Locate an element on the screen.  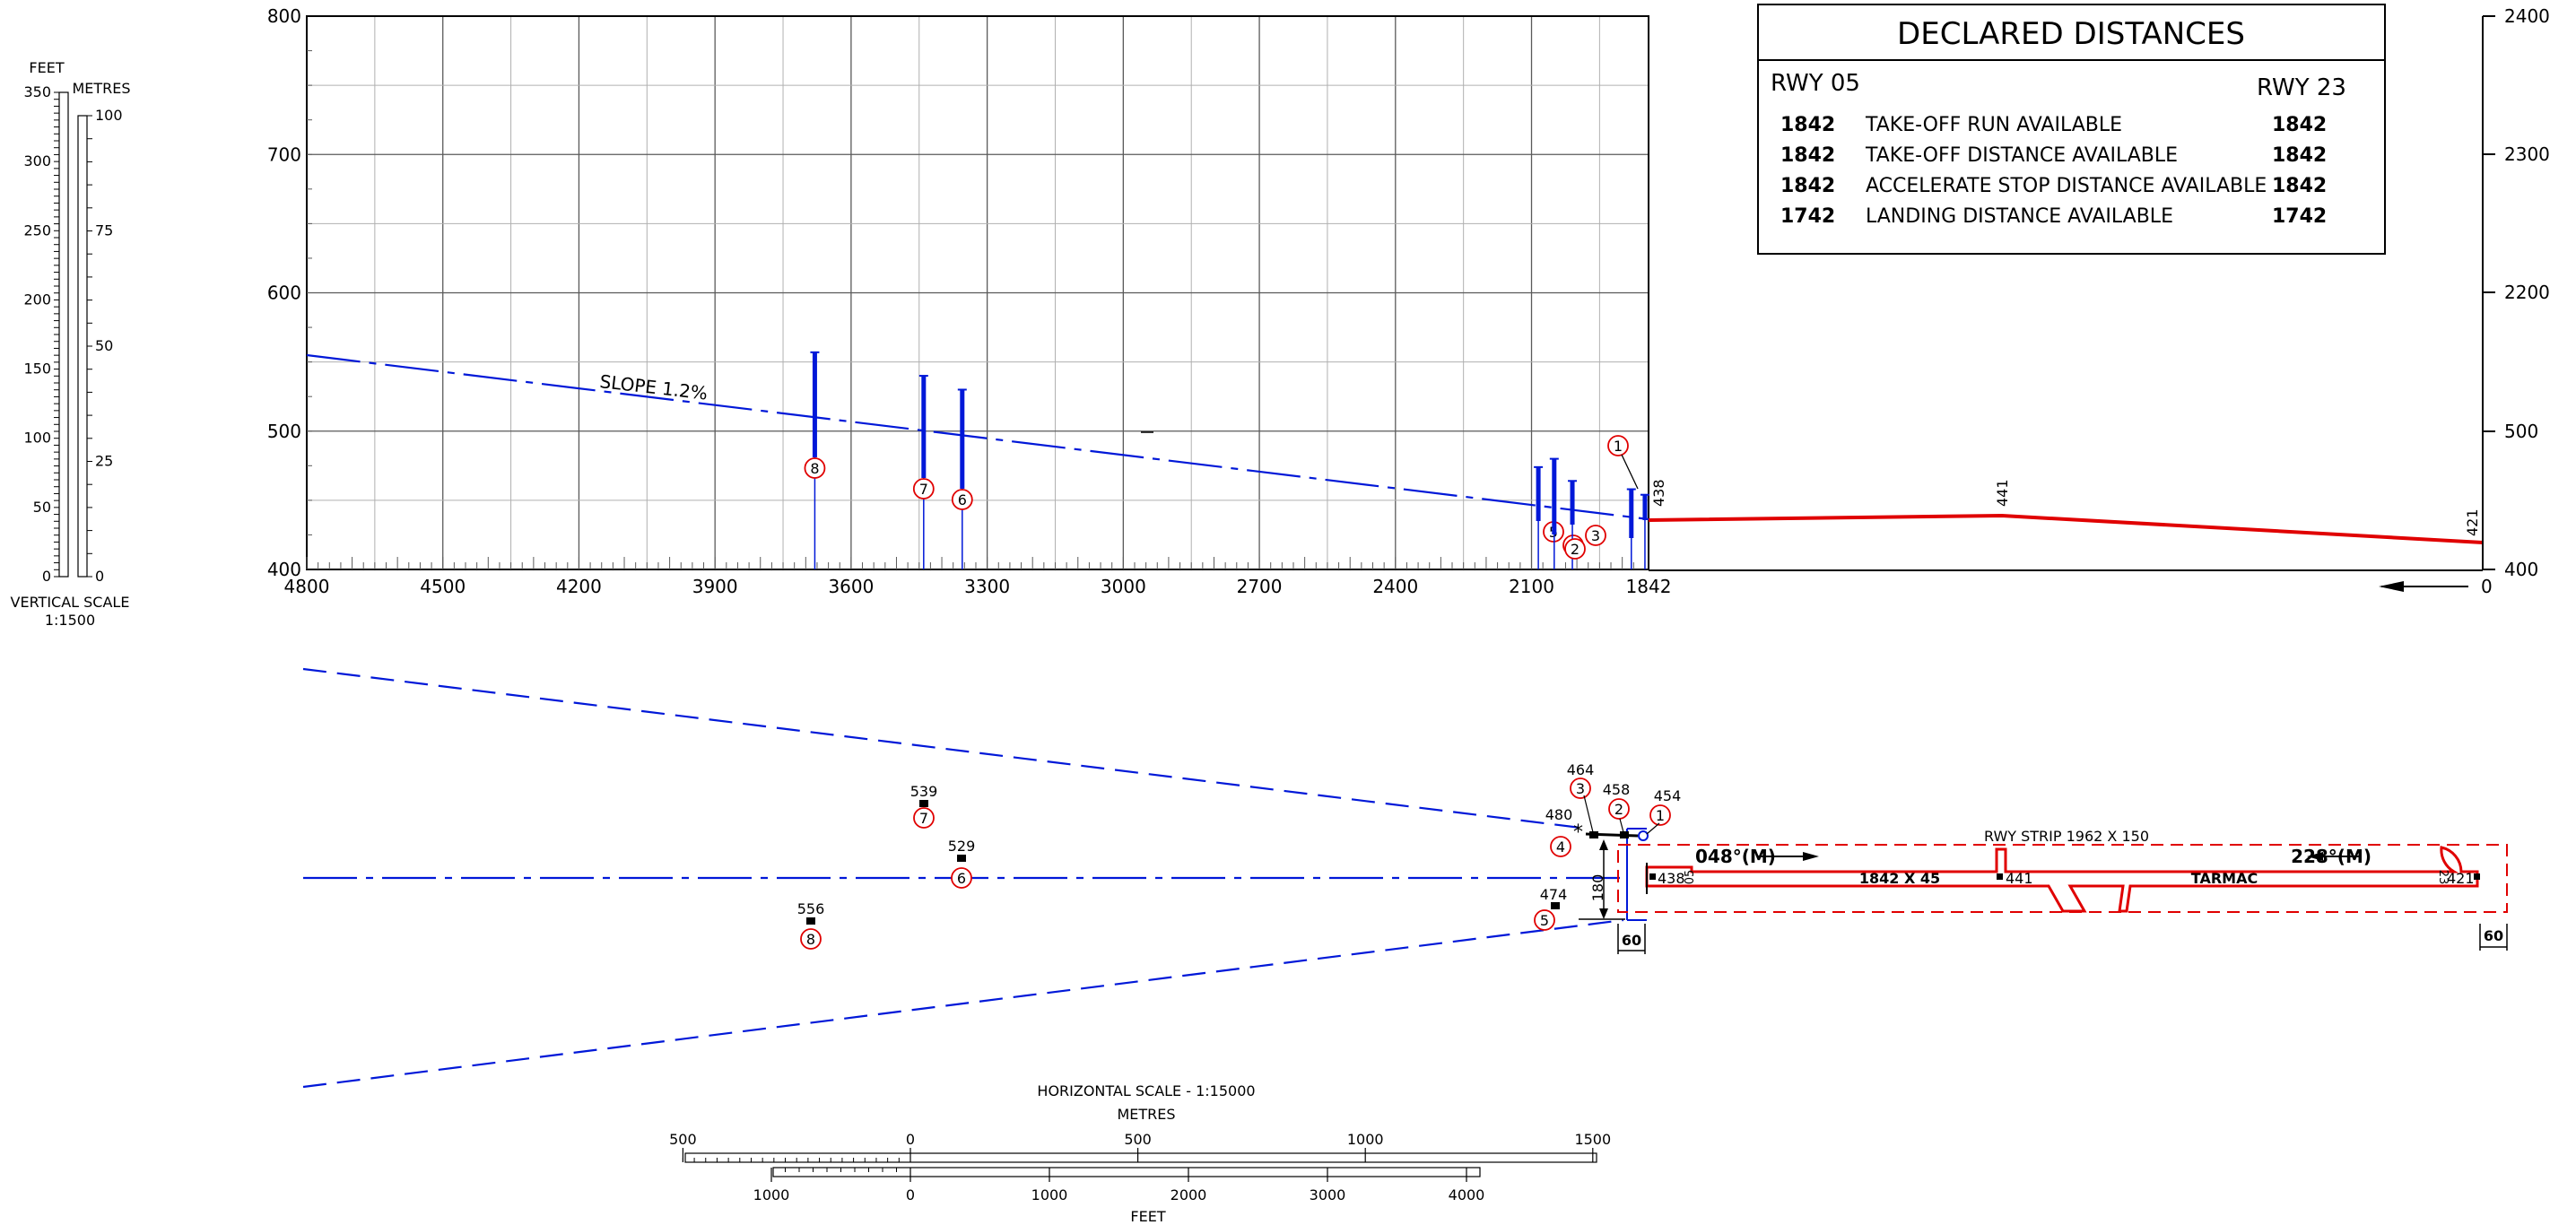
feet-tick-label: 350 is located at coordinates (37, 91).